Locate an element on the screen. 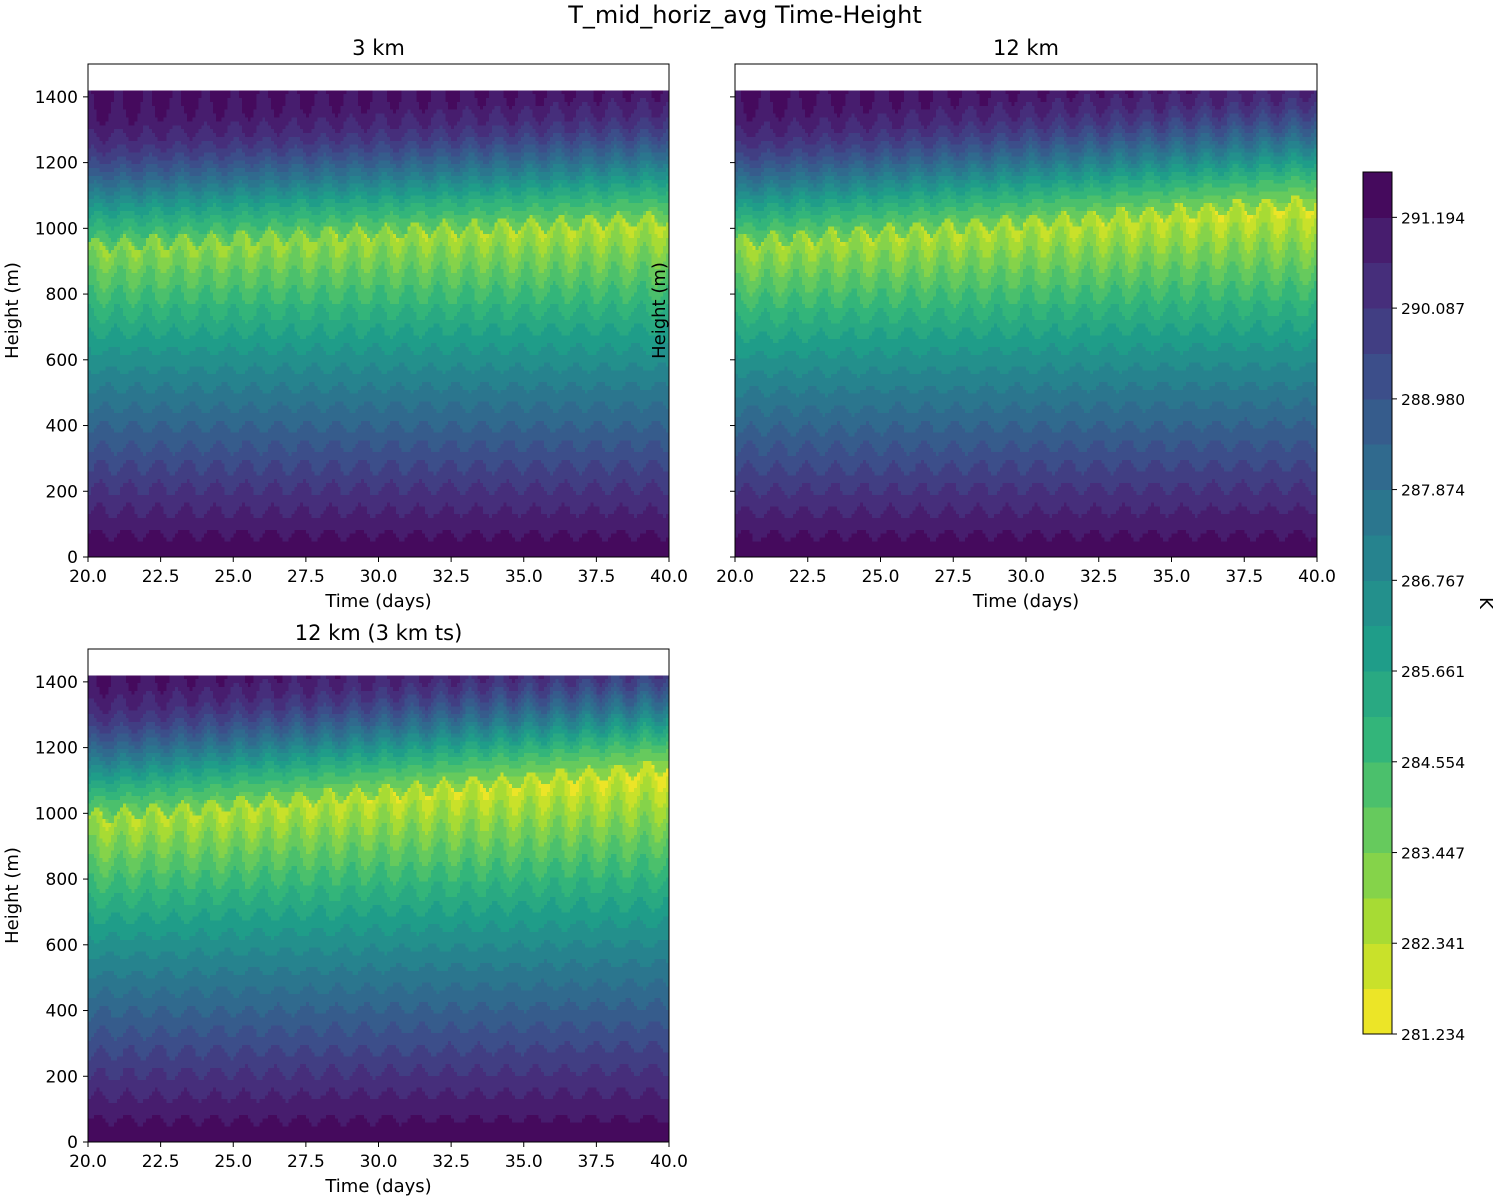 The width and height of the screenshot is (1500, 1200). colorbar-tick-label: 287.874 is located at coordinates (1433, 491).